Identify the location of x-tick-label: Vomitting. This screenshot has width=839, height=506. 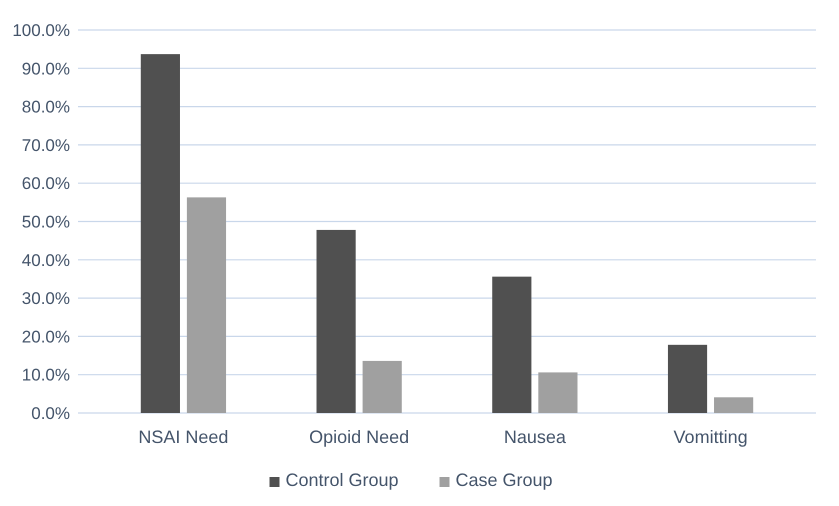
(711, 437).